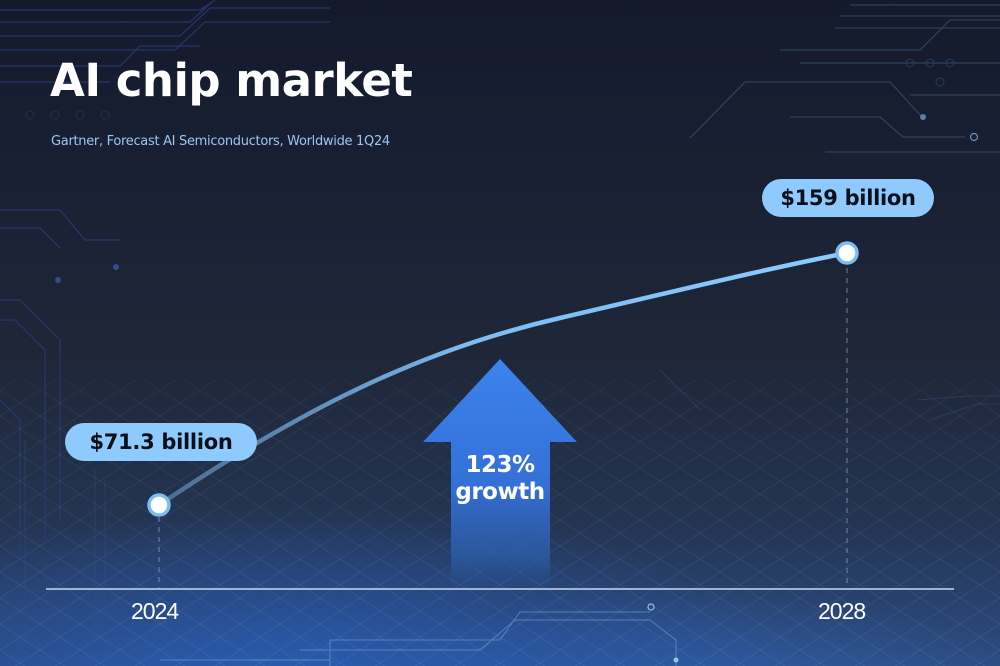 This screenshot has height=666, width=1000. I want to click on growth-percent: 123%, so click(500, 465).